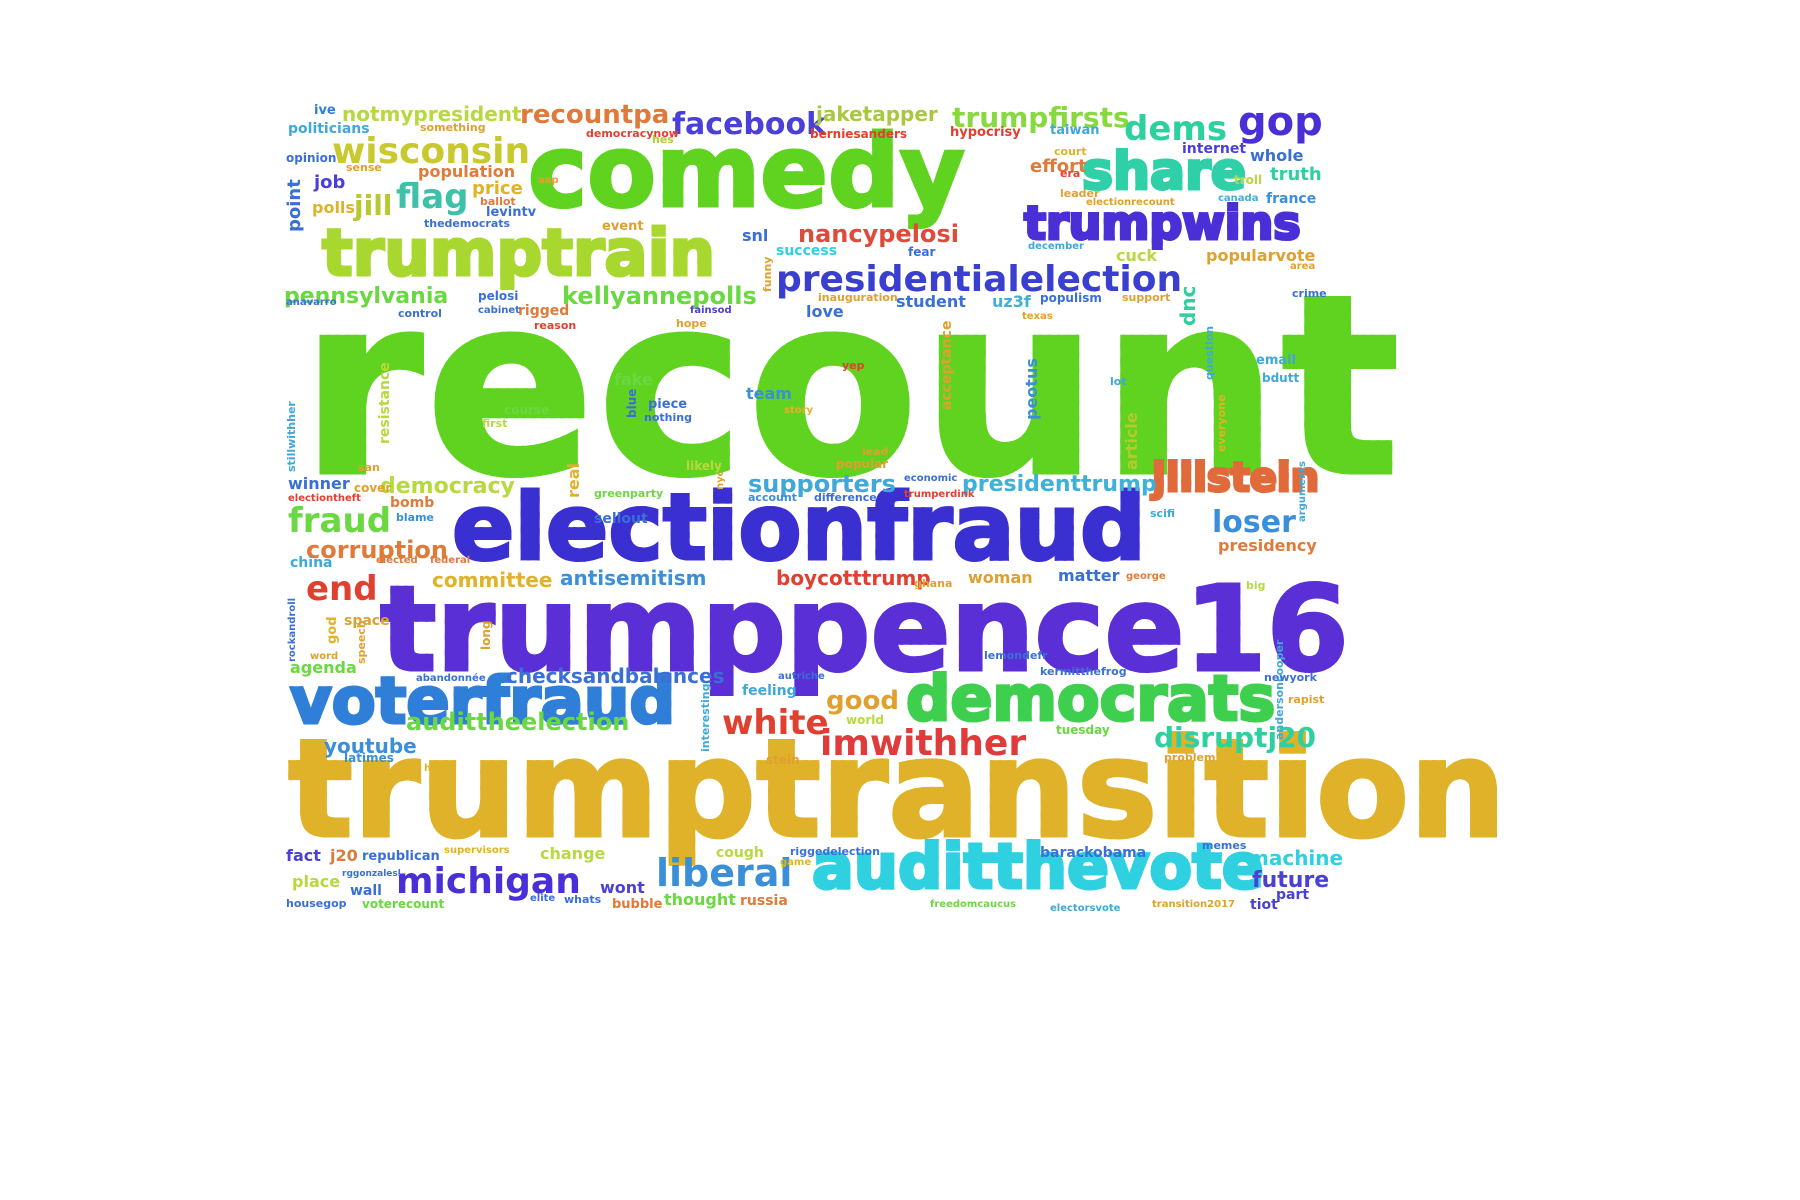  I want to click on small-word: piece, so click(668, 404).